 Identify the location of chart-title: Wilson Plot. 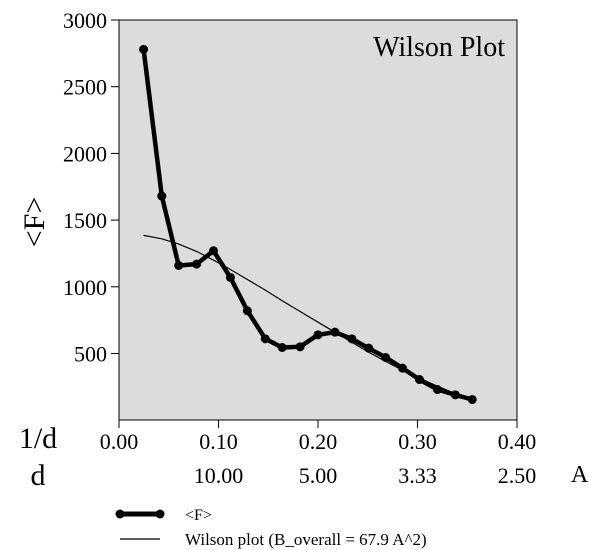
(439, 47).